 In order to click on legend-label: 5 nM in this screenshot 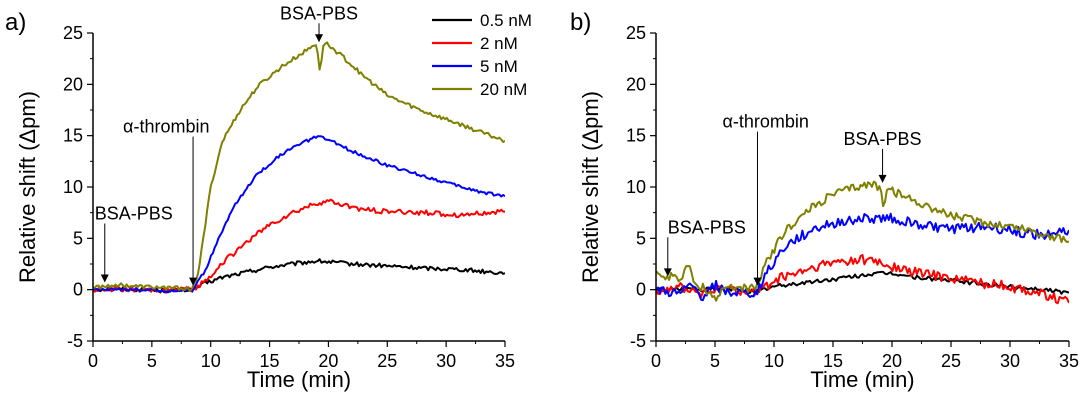, I will do `click(499, 66)`.